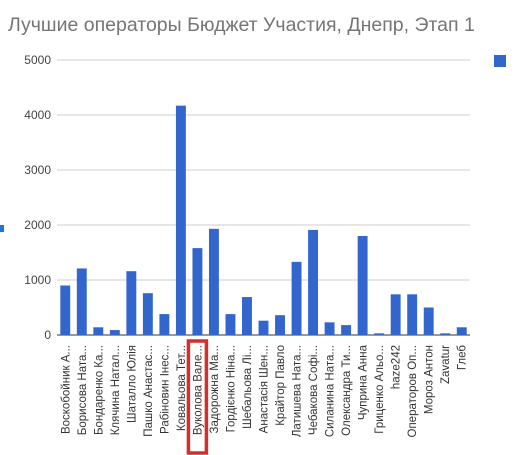 The image size is (518, 455). What do you see at coordinates (2, 228) in the screenshot?
I see `left-edge-marker` at bounding box center [2, 228].